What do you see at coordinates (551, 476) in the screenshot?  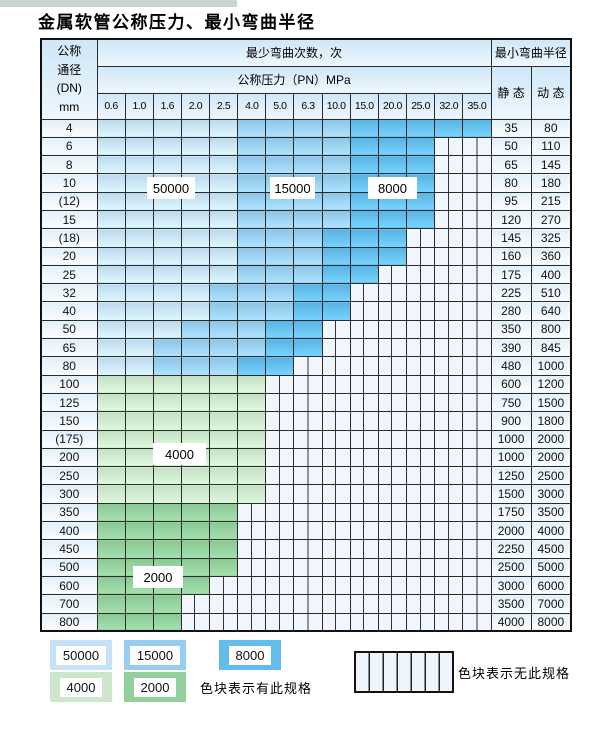 I see `dynamic-value: 2500` at bounding box center [551, 476].